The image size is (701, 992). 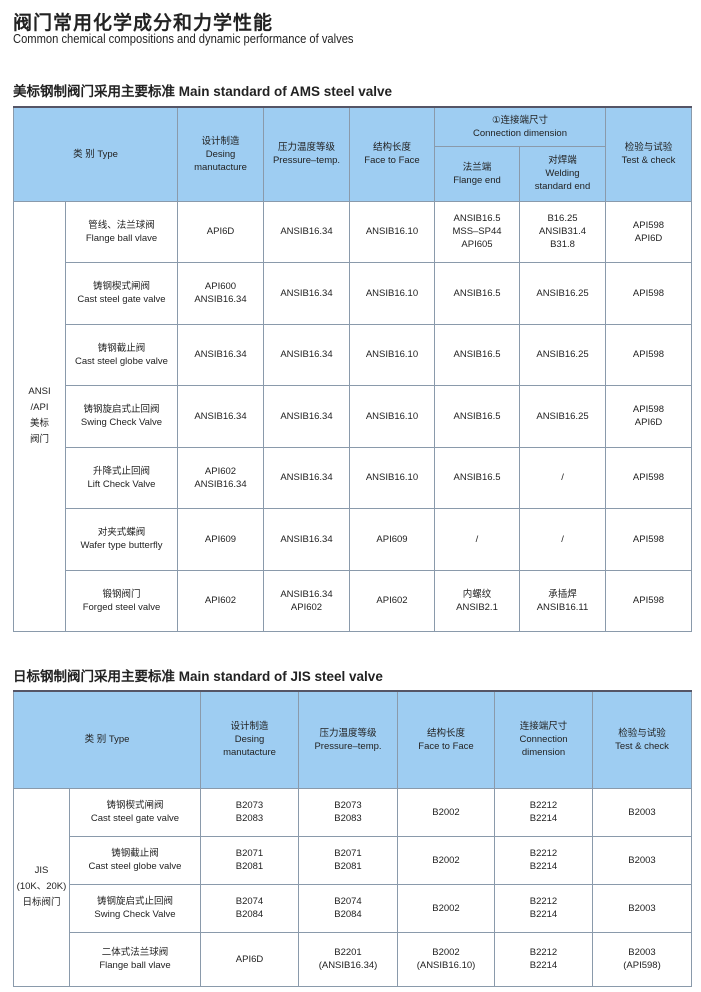 What do you see at coordinates (348, 733) in the screenshot?
I see `cell-line: 压力温度等级` at bounding box center [348, 733].